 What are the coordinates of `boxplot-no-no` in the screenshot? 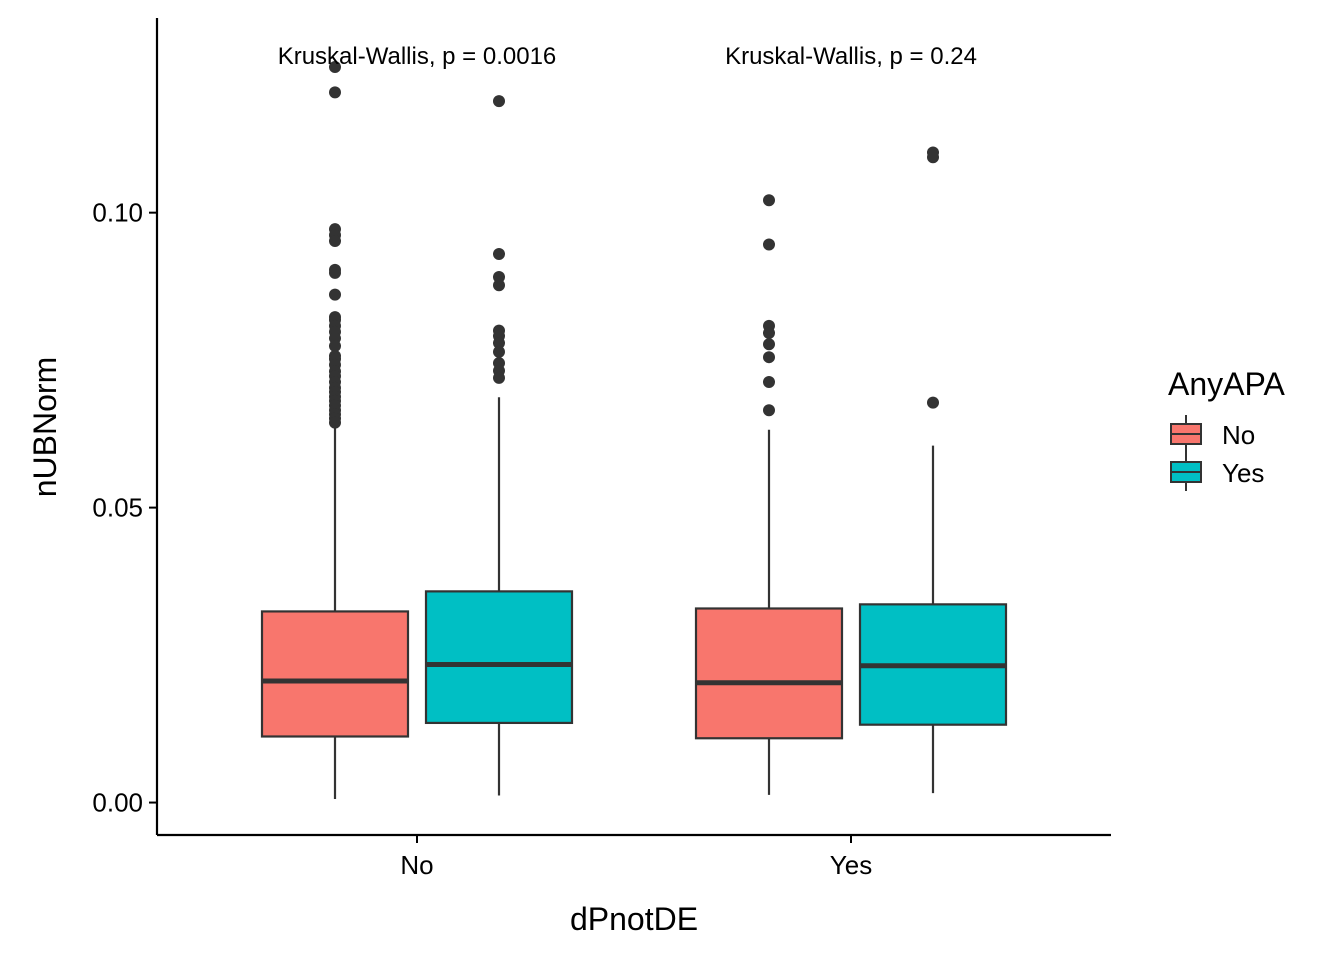 It's located at (335, 430).